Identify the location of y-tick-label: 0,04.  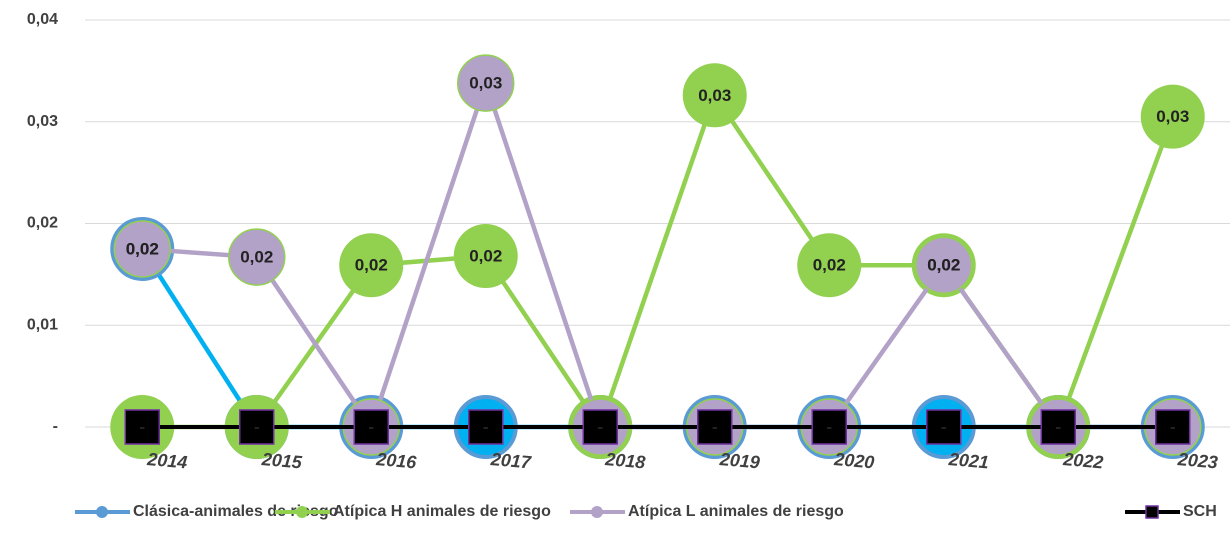
(42, 19).